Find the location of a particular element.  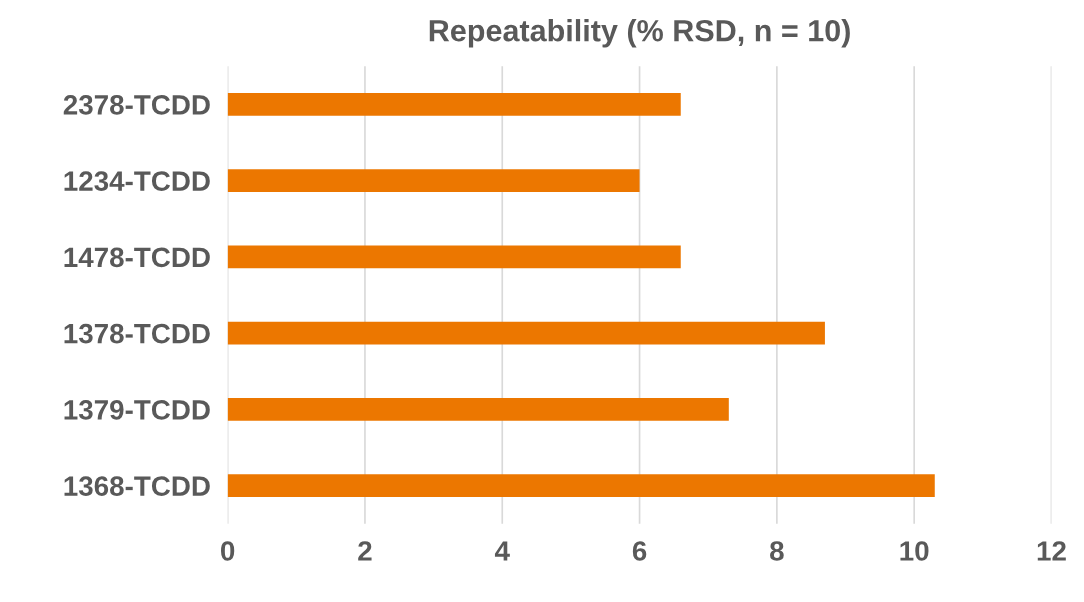

x-tick-label: 4 is located at coordinates (502, 551).